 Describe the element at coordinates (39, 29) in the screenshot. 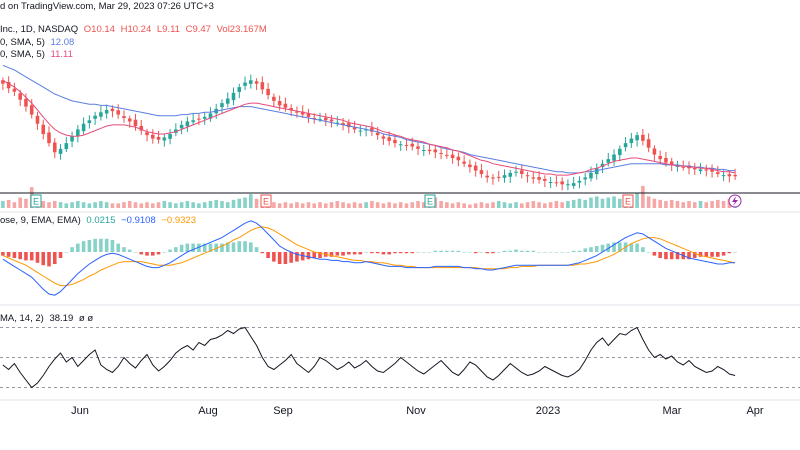

I see `symbol-label: Inc., 1D, NASDAQ` at that location.